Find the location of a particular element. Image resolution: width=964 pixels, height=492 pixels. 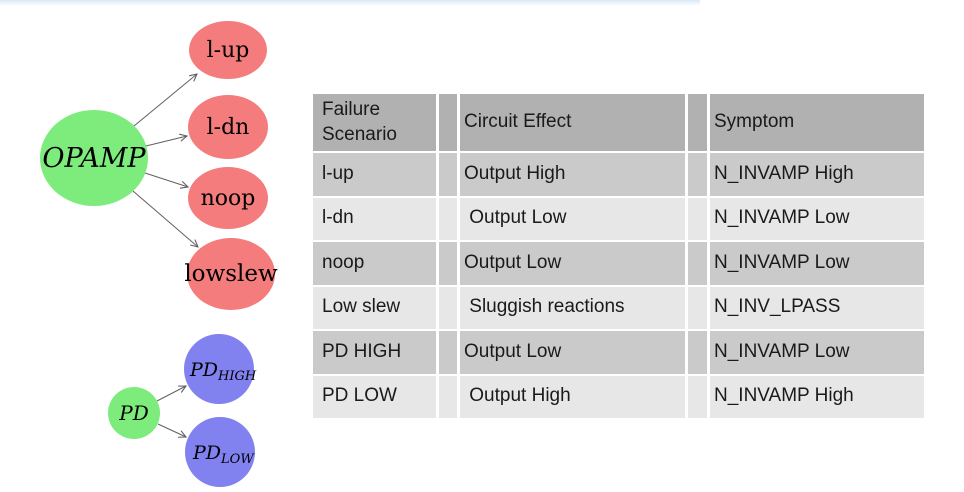

noop-node is located at coordinates (228, 198).